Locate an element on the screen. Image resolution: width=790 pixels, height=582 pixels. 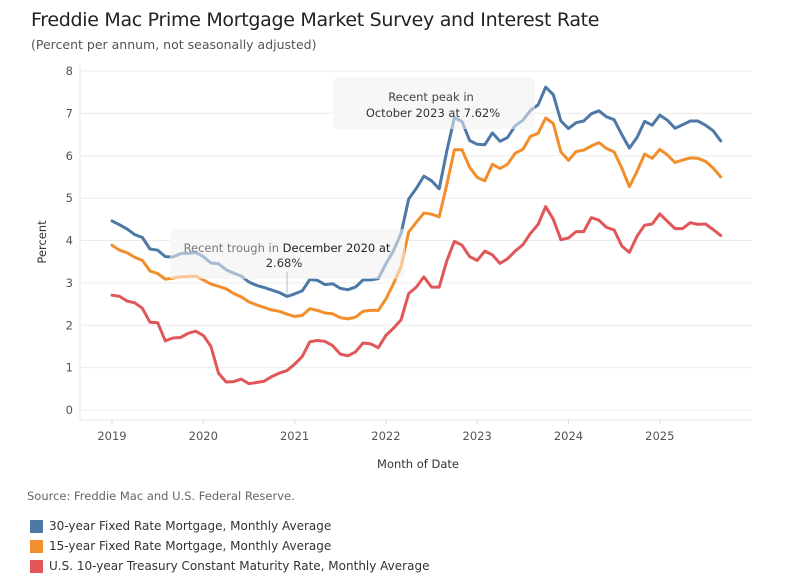
legend-swatch-15yr is located at coordinates (36, 546).